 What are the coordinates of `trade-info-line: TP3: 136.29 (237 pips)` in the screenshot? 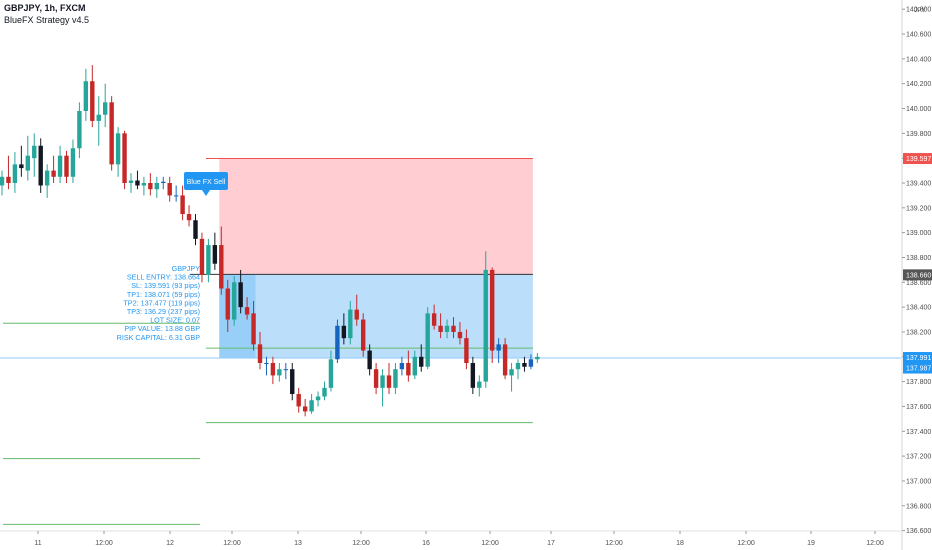 It's located at (163, 311).